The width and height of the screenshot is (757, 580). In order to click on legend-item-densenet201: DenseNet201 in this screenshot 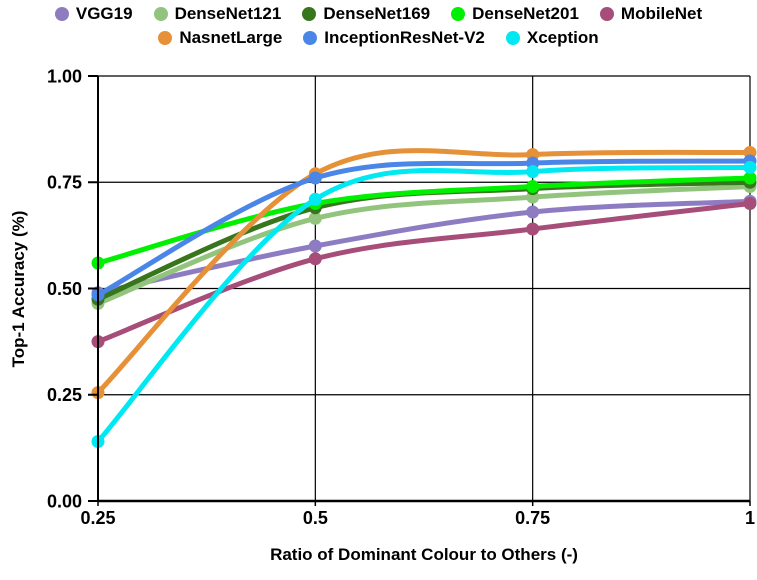, I will do `click(515, 14)`.